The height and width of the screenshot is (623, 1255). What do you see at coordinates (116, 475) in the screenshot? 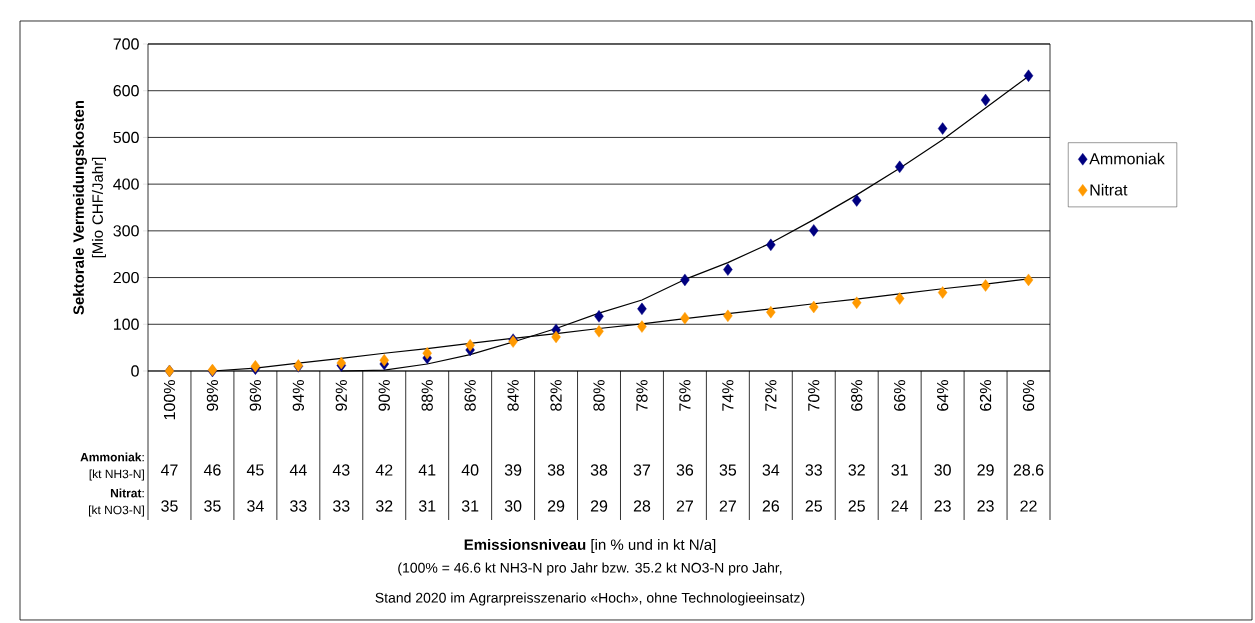
I see `text: [kt NH3-N]` at bounding box center [116, 475].